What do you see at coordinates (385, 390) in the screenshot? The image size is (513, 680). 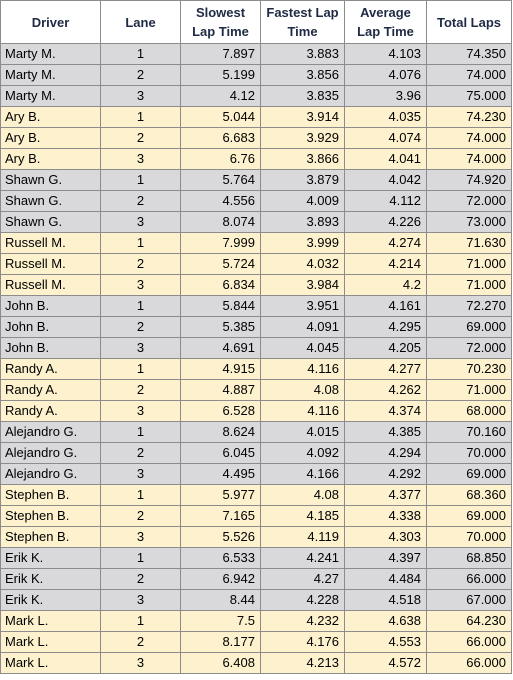 I see `cell-average-lap-time: 4.262` at bounding box center [385, 390].